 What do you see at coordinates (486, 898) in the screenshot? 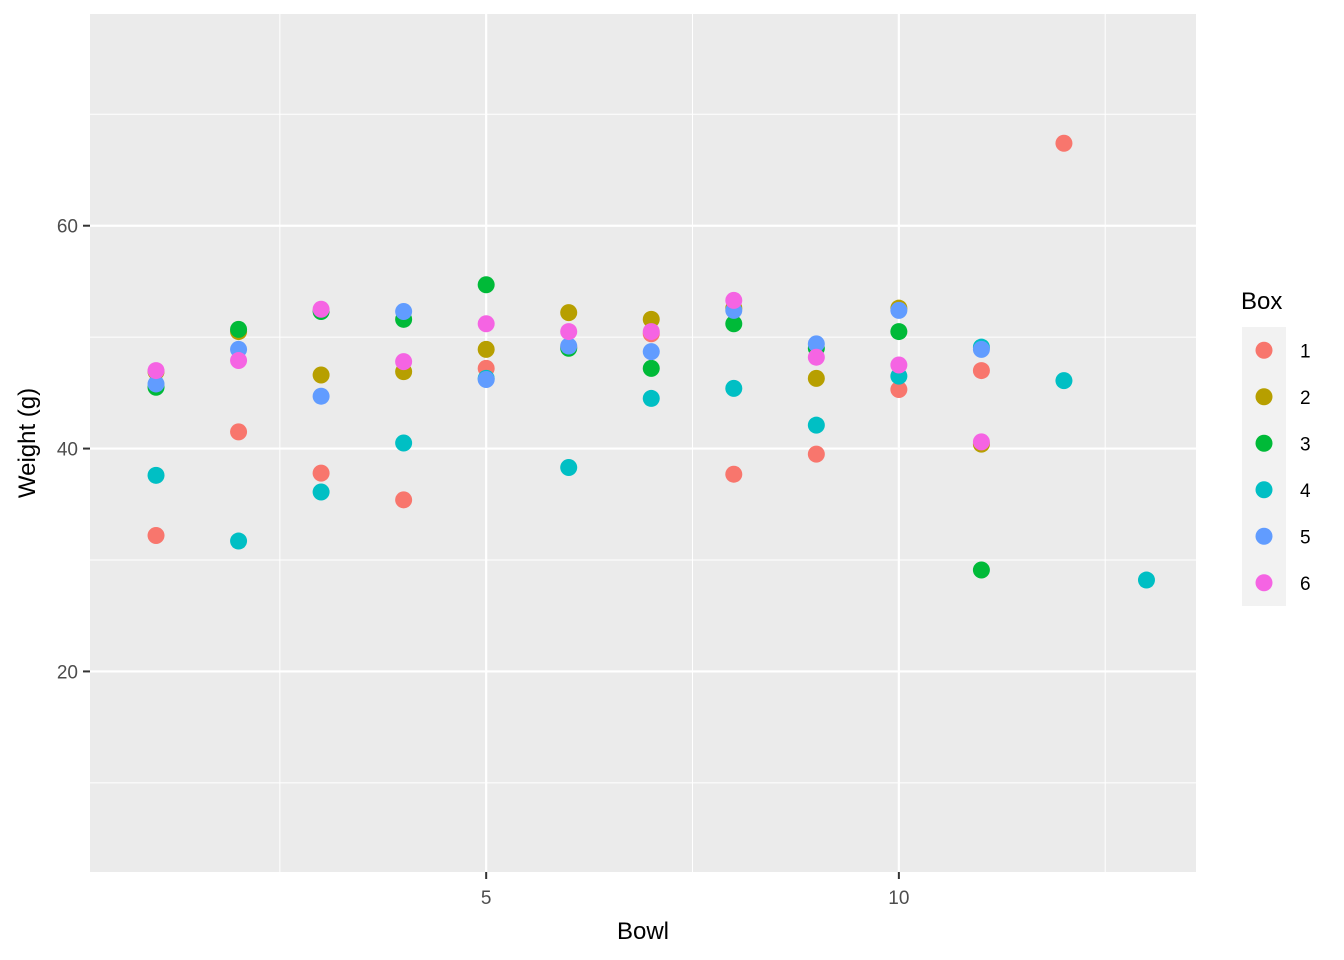
I see `x-tick-label: 5` at bounding box center [486, 898].